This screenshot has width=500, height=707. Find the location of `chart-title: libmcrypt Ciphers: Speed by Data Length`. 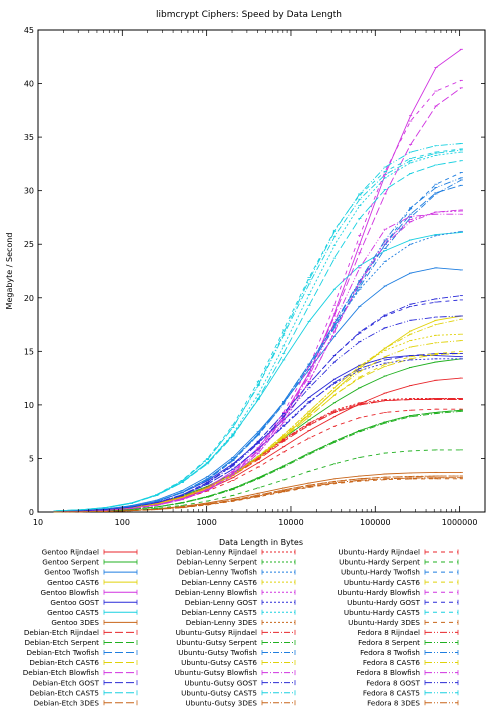

chart-title: libmcrypt Ciphers: Speed by Data Length is located at coordinates (249, 15).